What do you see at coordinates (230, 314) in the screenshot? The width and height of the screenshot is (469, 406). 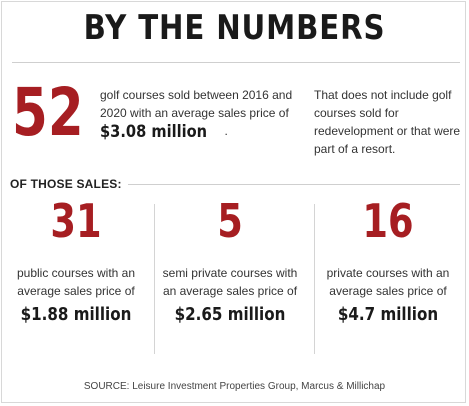 I see `stat-price: $2.65 million` at bounding box center [230, 314].